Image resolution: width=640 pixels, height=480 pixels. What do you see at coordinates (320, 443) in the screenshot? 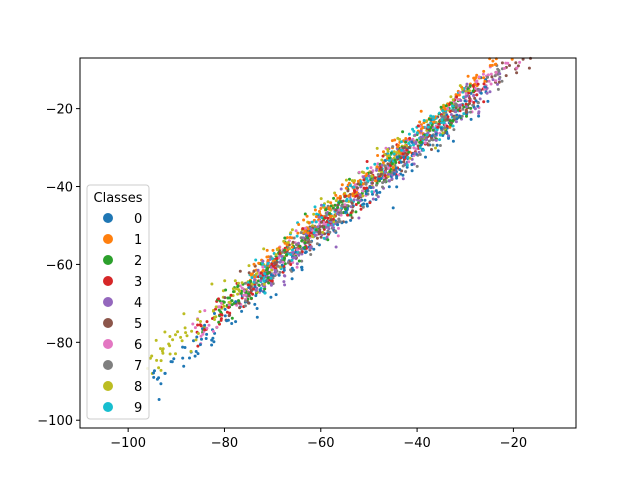
I see `x-tick-label: −60` at bounding box center [320, 443].